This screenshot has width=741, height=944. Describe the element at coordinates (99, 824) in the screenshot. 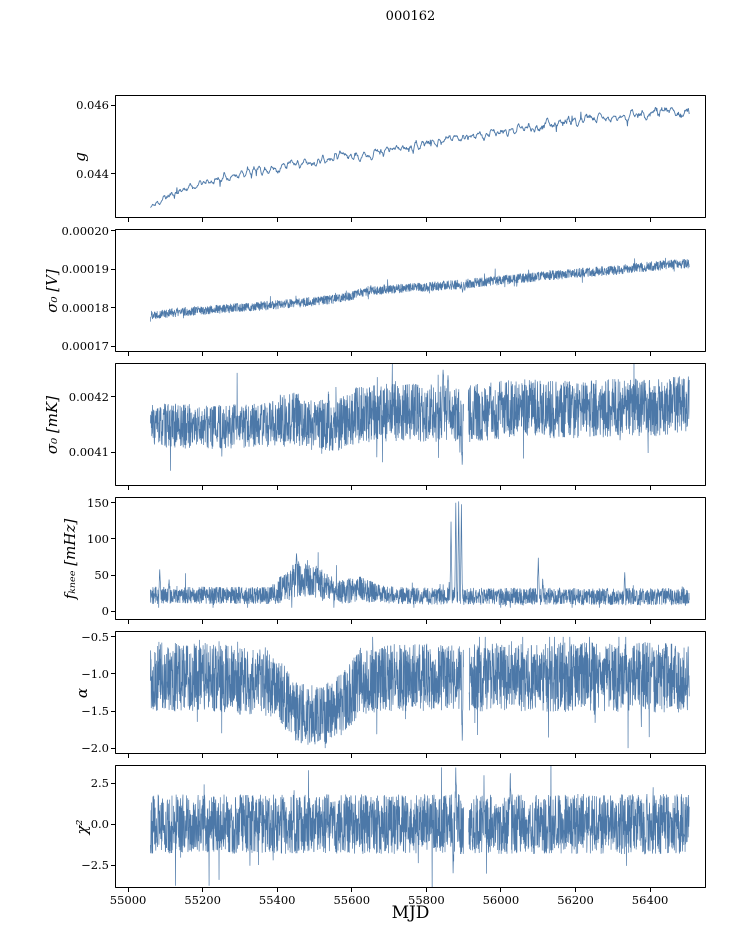

I see `y-tick-label: 0.0` at that location.